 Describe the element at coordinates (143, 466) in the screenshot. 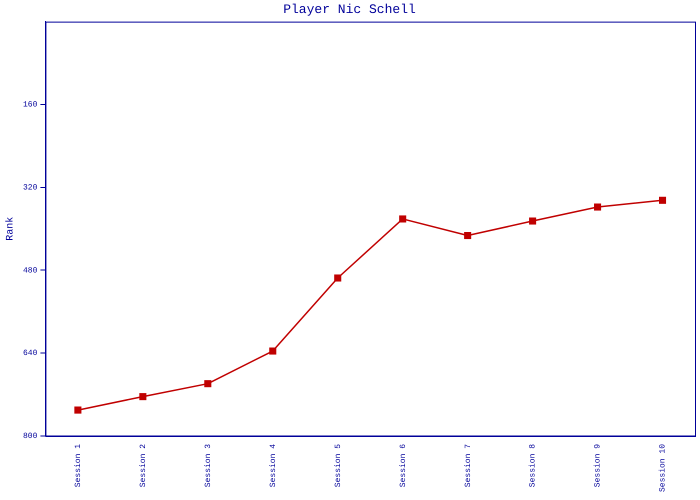

I see `x-tick-label: Session 2` at that location.